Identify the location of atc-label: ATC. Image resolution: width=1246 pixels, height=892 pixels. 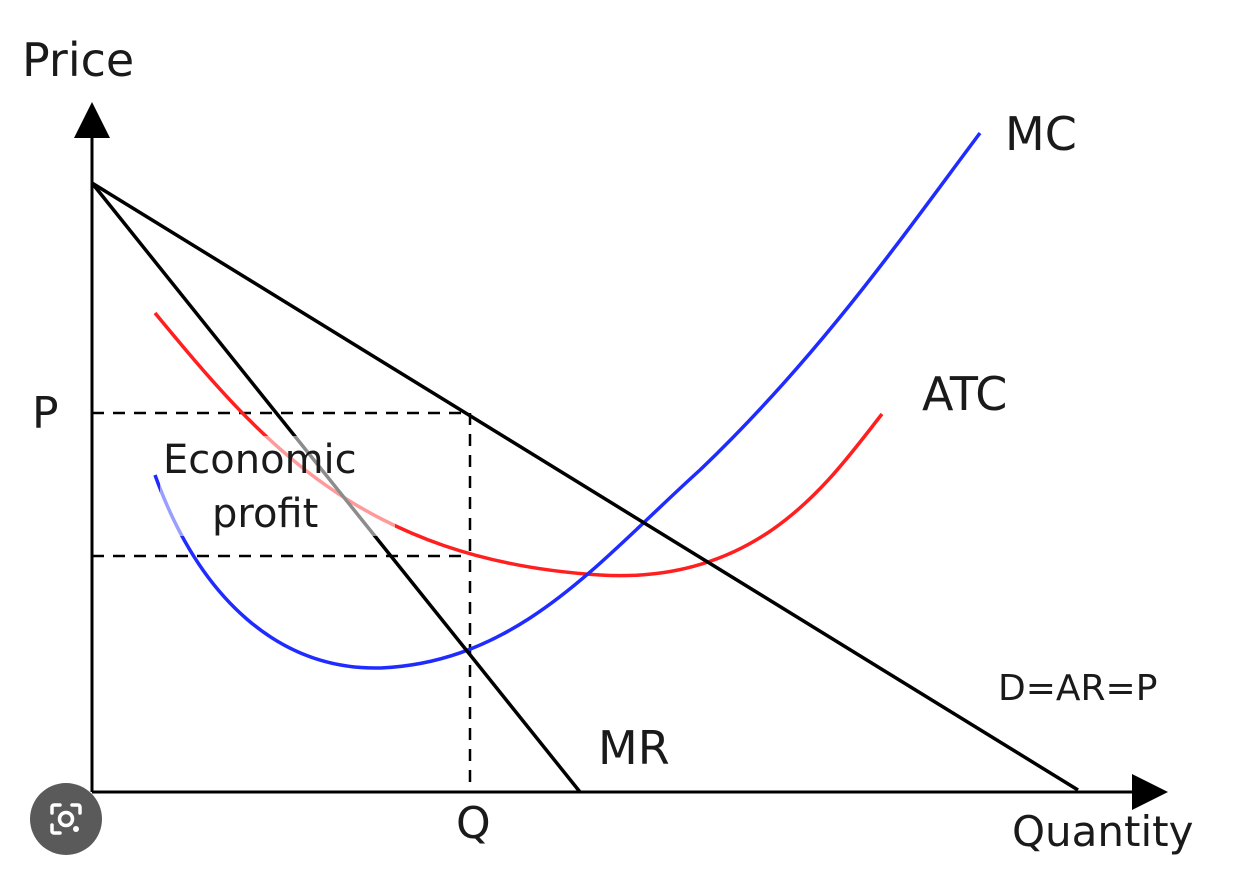
(964, 394).